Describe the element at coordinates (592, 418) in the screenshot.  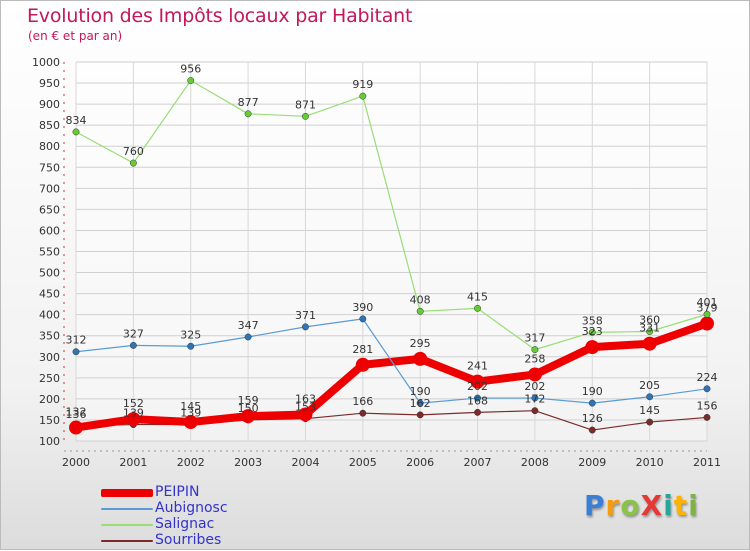
I see `data-label-sourribes: 126` at that location.